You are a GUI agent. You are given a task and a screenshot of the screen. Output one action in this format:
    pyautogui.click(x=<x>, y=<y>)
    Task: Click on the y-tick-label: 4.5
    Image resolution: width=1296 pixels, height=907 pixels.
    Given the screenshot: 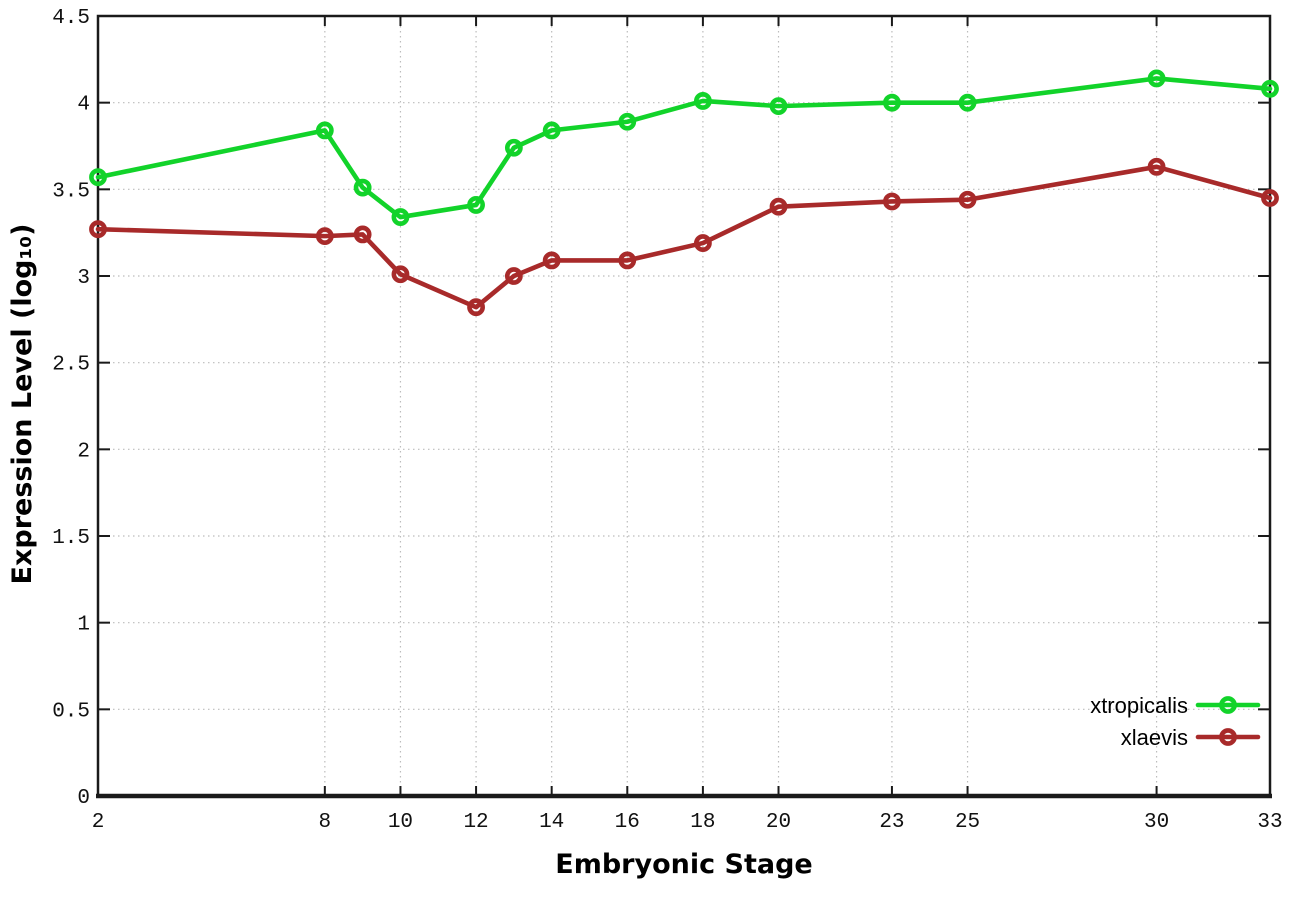 What is the action you would take?
    pyautogui.click(x=71, y=18)
    